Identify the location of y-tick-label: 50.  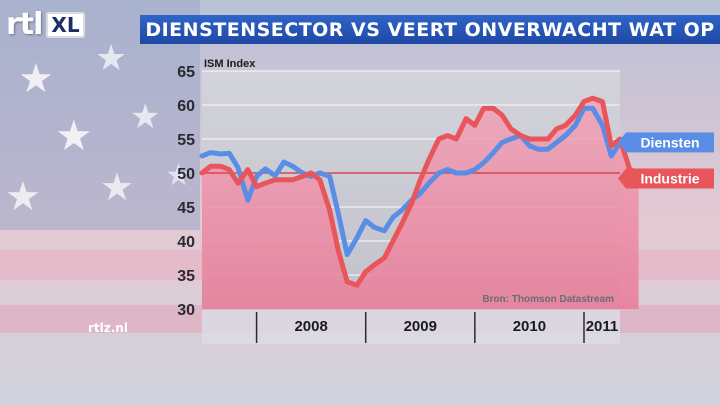
(186, 174).